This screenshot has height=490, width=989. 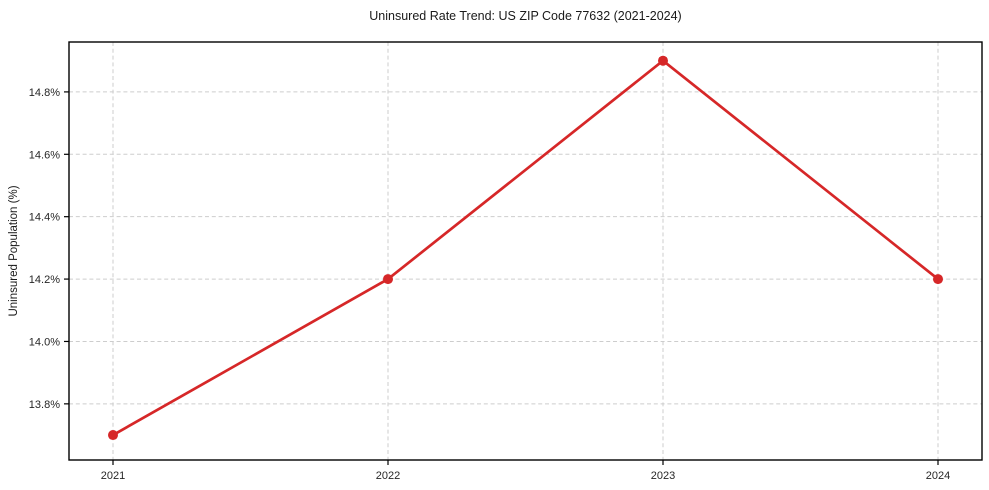 I want to click on x-tick-label: 2023, so click(x=663, y=476).